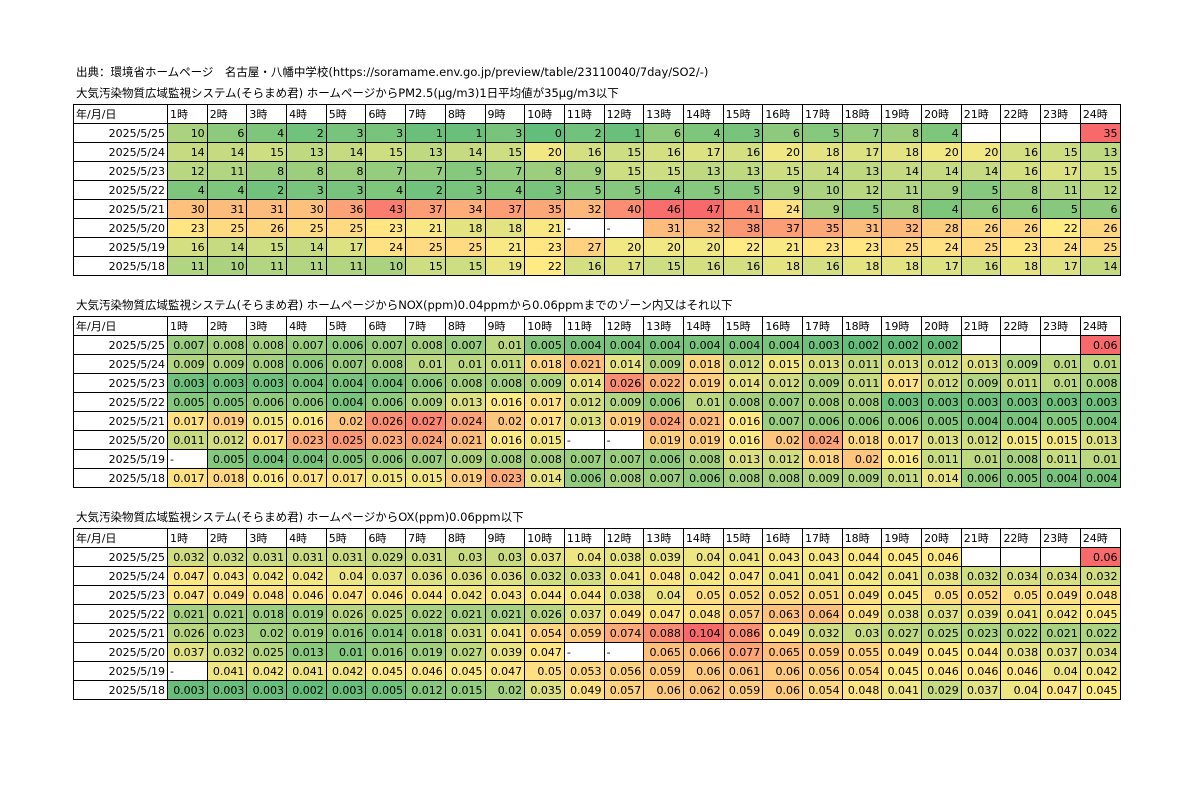 The height and width of the screenshot is (787, 1198). I want to click on value-cell: 0.041, so click(1021, 614).